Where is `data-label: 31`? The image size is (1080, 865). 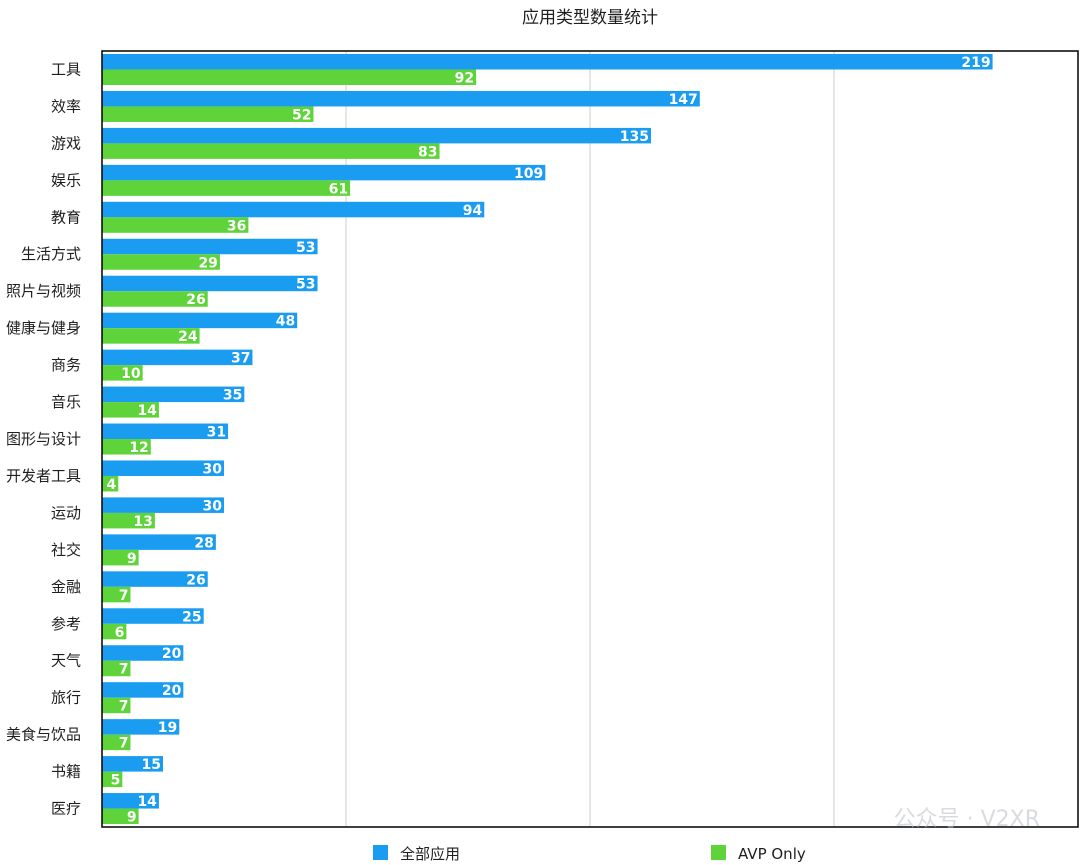
data-label: 31 is located at coordinates (216, 433).